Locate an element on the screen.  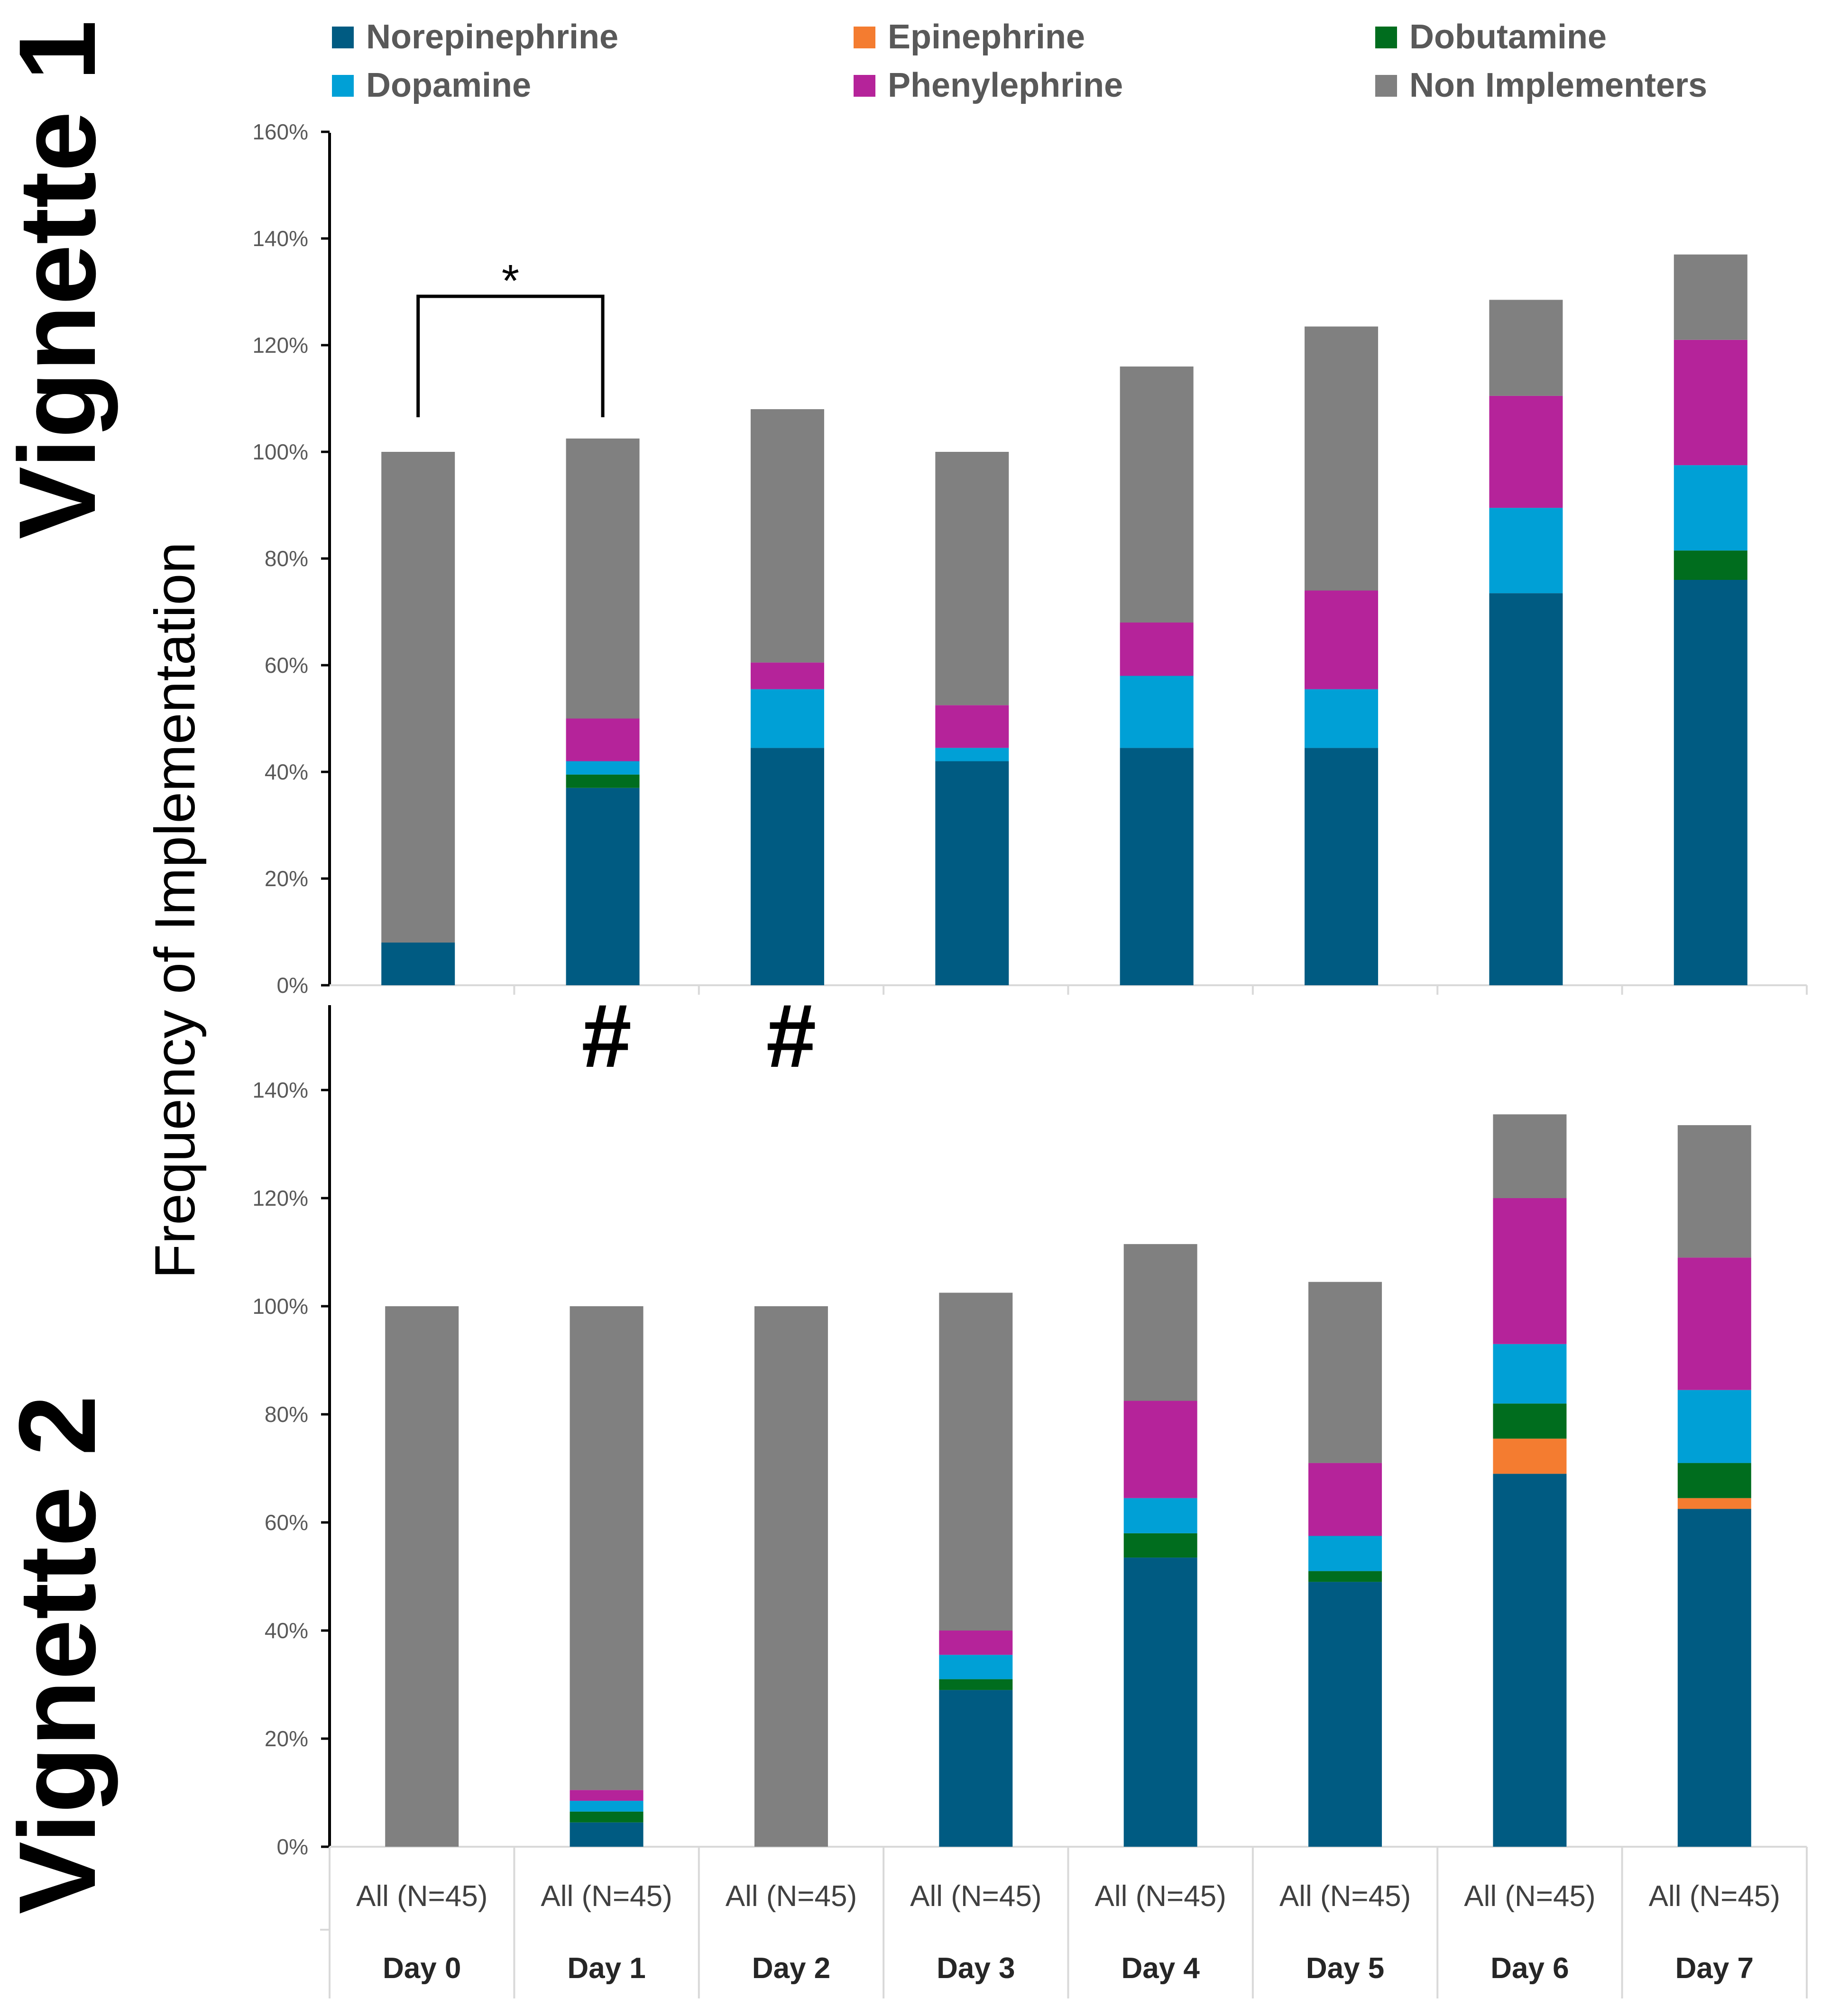
v1-y-tick-label: 60% is located at coordinates (286, 665).